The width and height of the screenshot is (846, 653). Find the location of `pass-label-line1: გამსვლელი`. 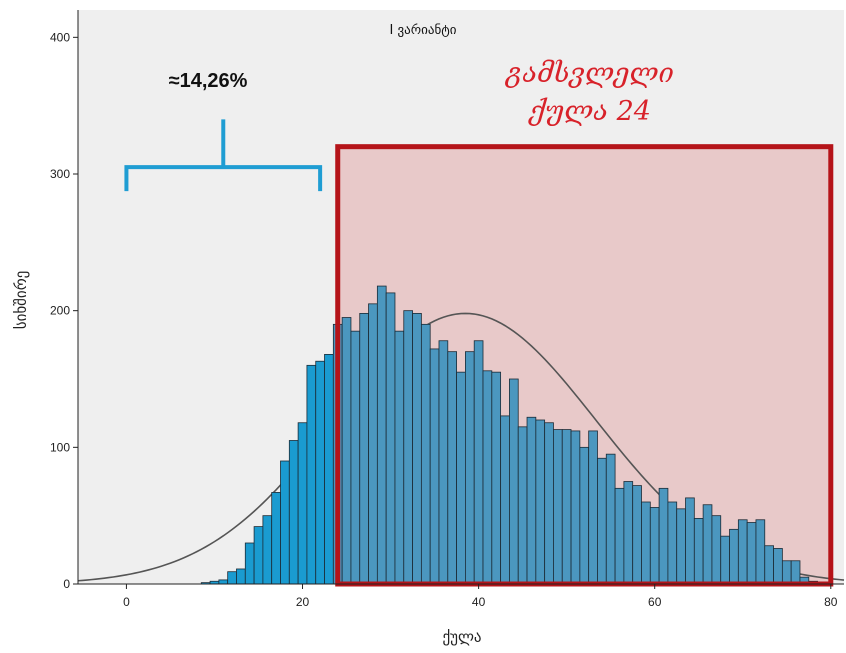

pass-label-line1: გამსვლელი is located at coordinates (589, 73).